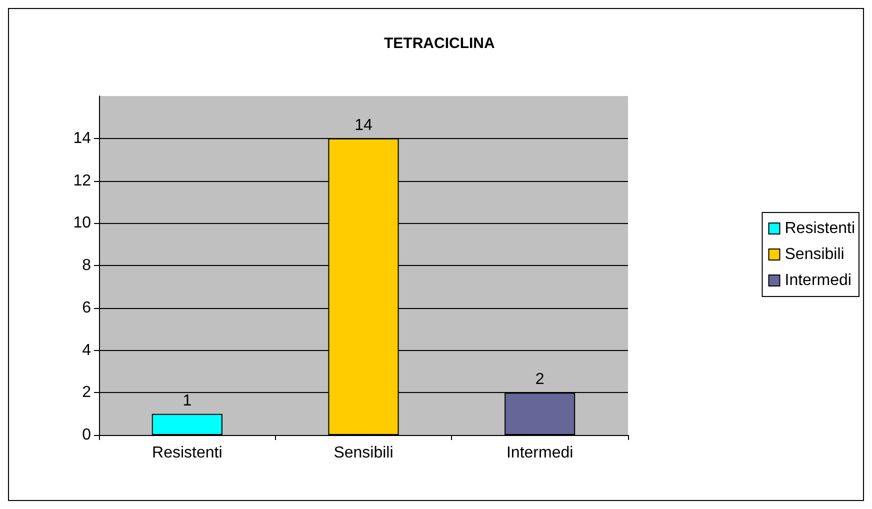 This screenshot has width=872, height=509. Describe the element at coordinates (363, 125) in the screenshot. I see `data-label: 14` at that location.